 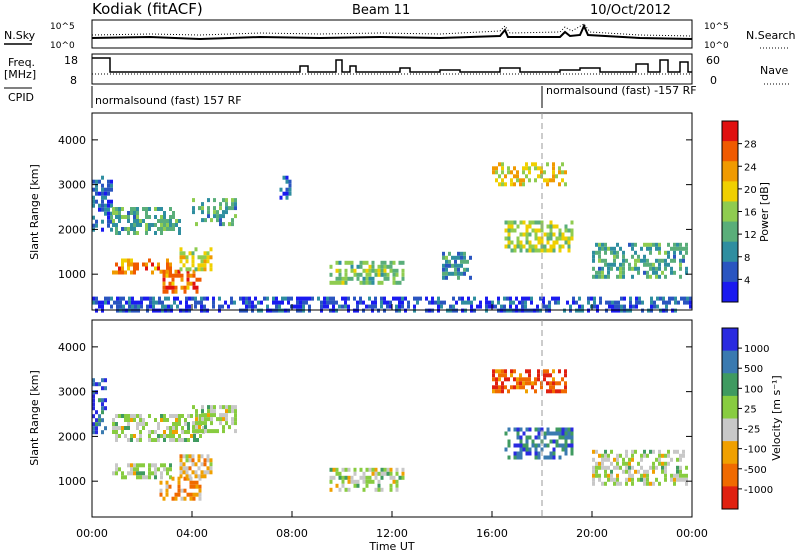 I want to click on cpid-label: CPID, so click(x=21, y=97).